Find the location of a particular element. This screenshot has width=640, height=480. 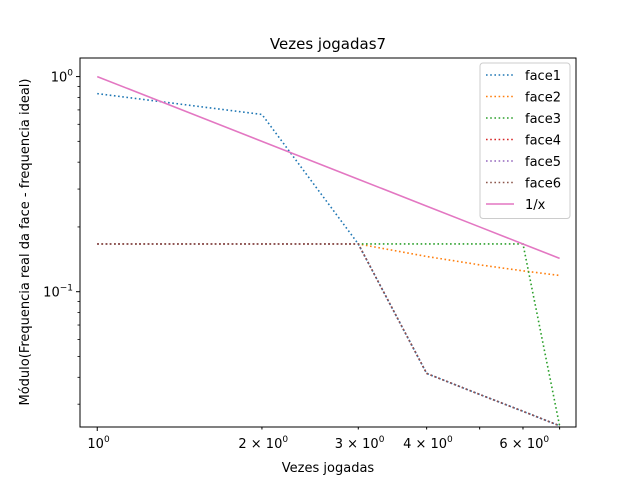

legend-label-5: face6 is located at coordinates (543, 184).